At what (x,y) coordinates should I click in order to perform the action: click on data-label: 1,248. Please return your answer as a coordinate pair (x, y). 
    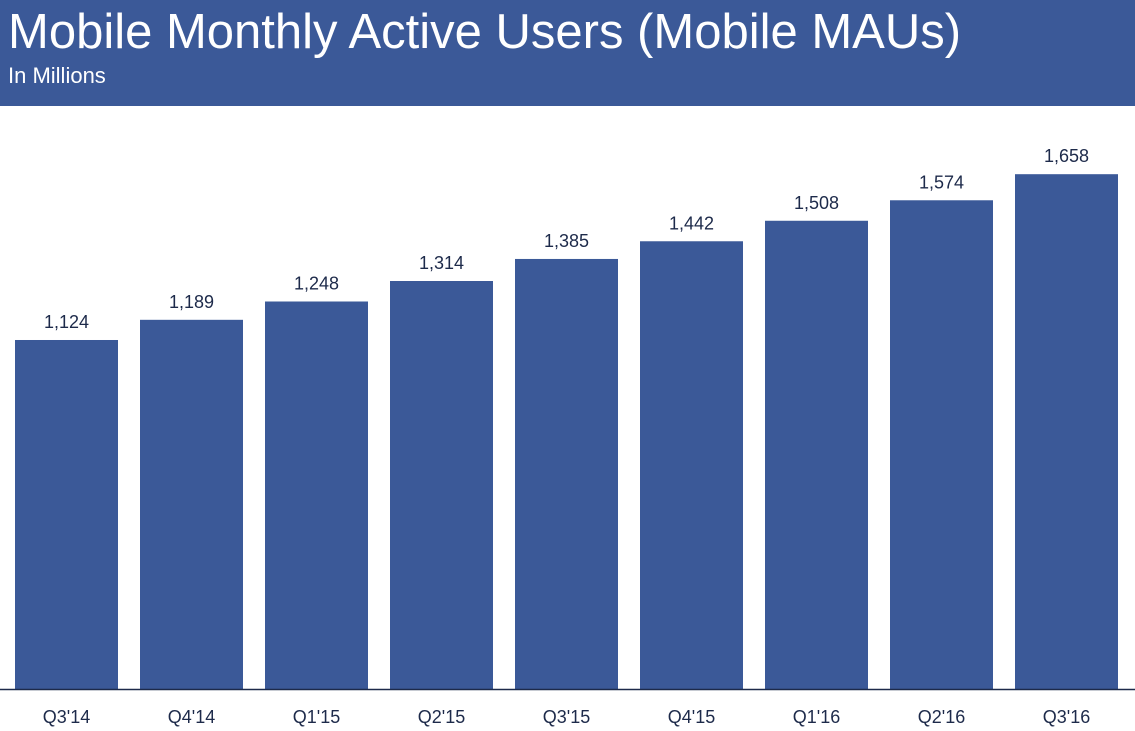
    Looking at the image, I should click on (316, 283).